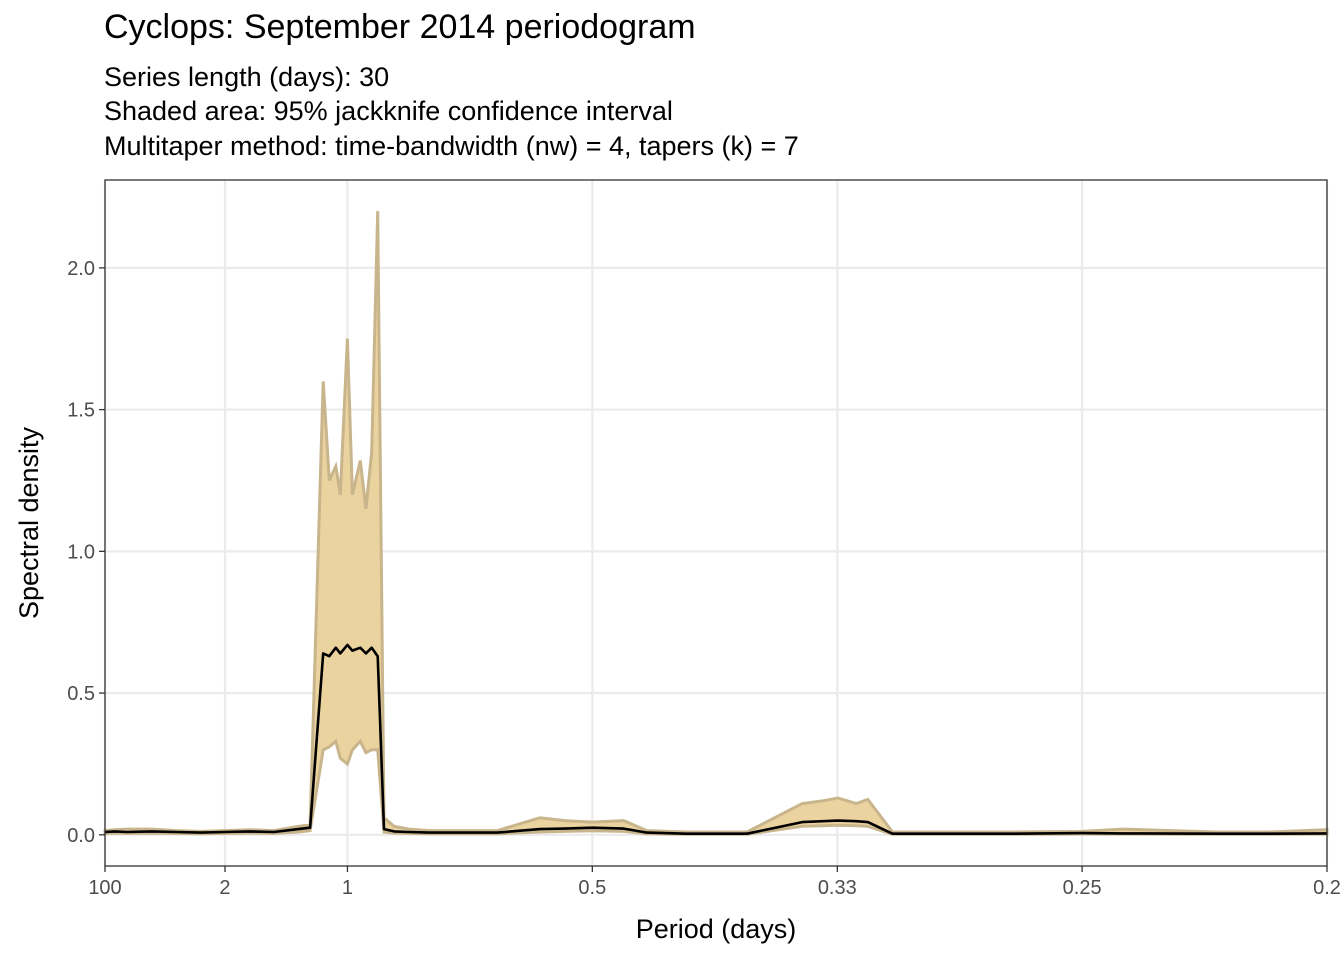  Describe the element at coordinates (837, 888) in the screenshot. I see `x-tick-label: 0.33` at that location.